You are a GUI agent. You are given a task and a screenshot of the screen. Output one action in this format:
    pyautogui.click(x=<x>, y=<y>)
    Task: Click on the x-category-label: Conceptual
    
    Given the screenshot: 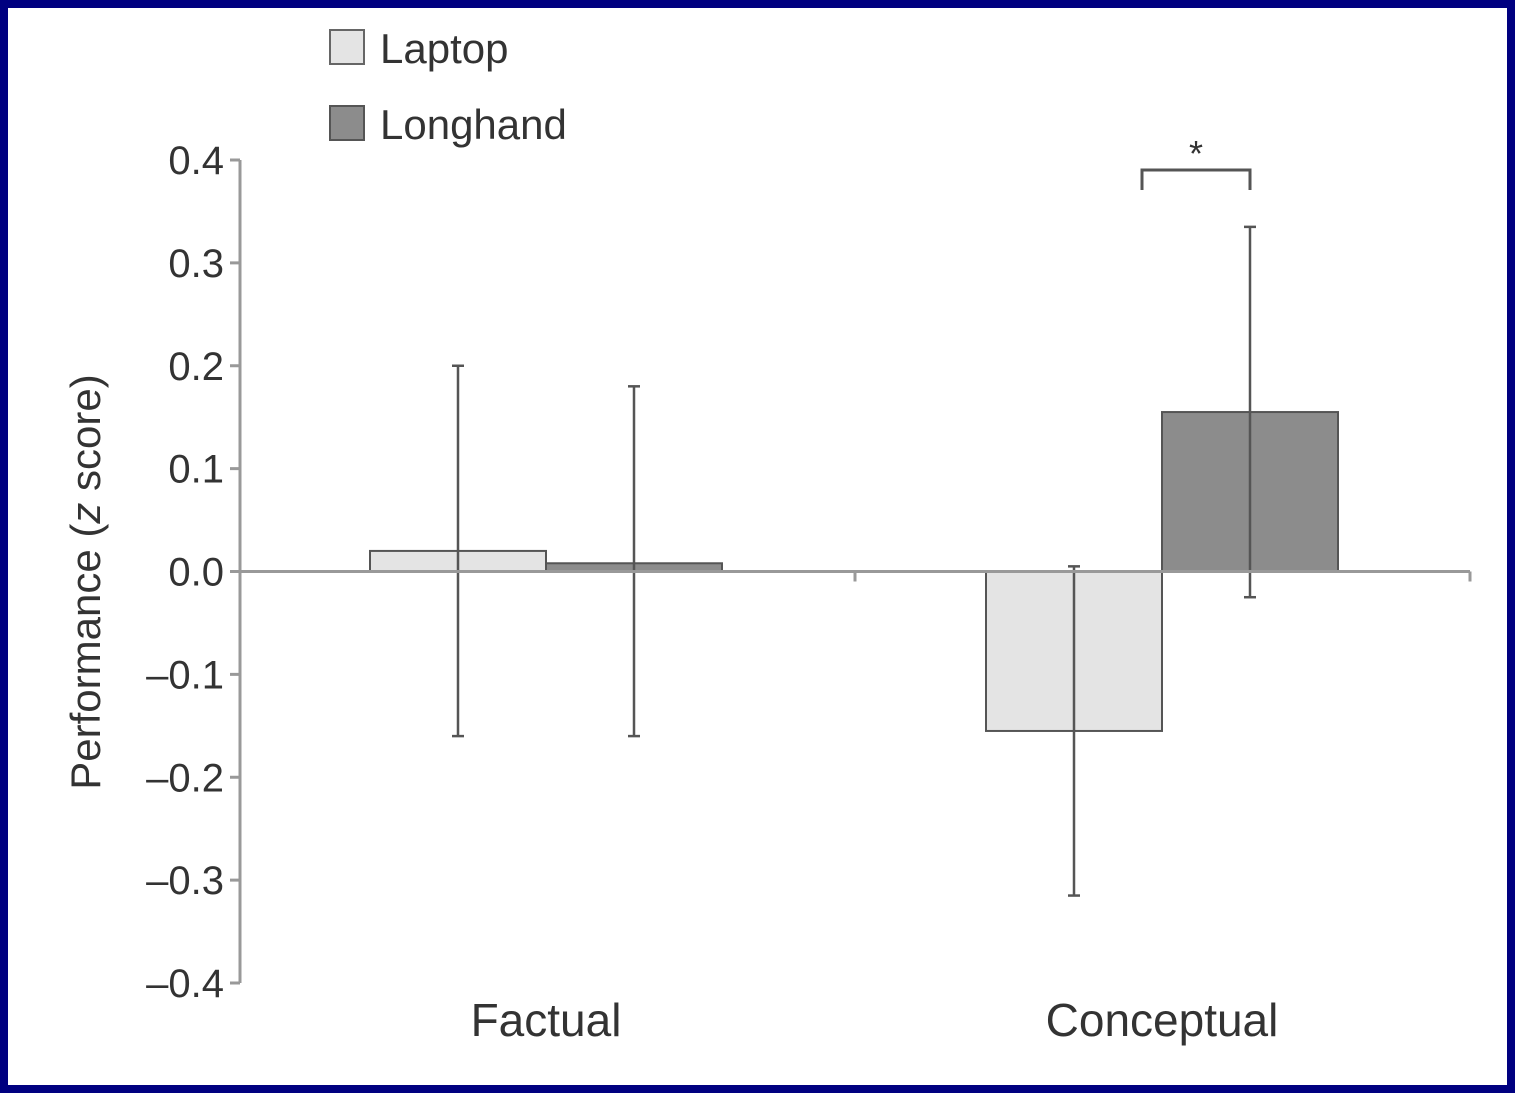 What is the action you would take?
    pyautogui.click(x=1162, y=1020)
    